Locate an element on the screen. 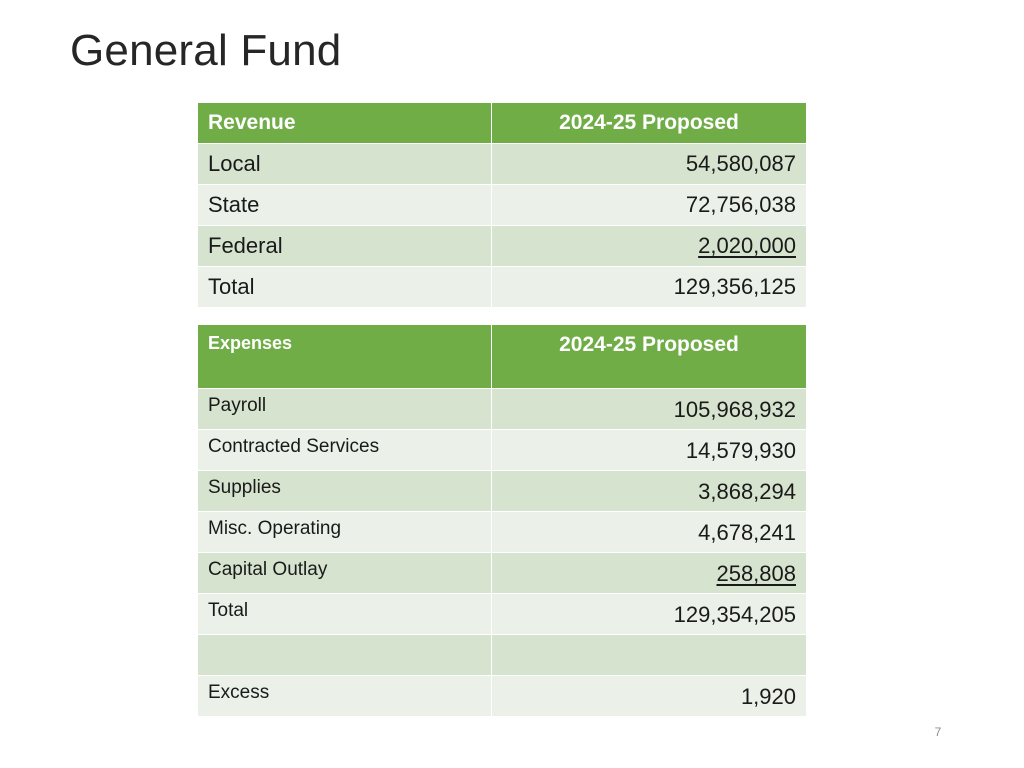 The width and height of the screenshot is (1024, 768). expenses-row-label: Payroll is located at coordinates (344, 409).